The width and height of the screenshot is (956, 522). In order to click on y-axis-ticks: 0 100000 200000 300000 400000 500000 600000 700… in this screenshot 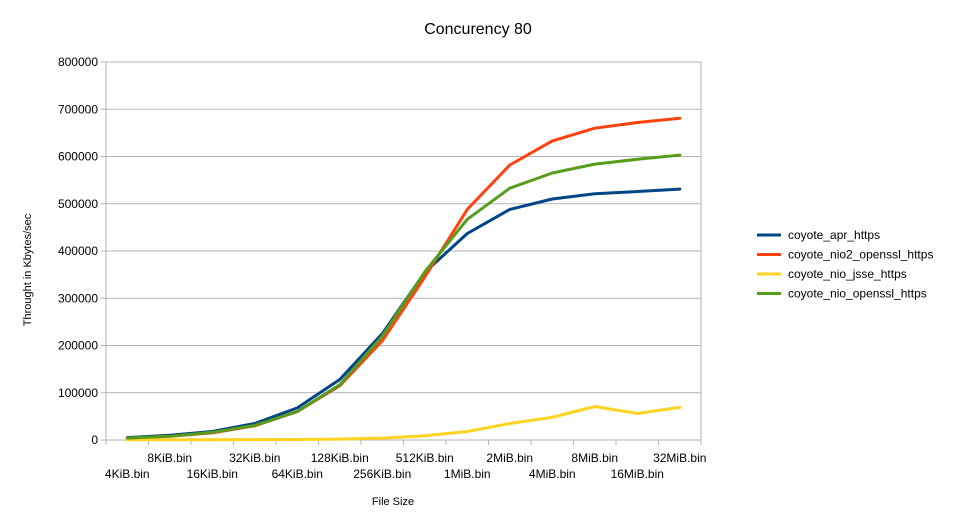, I will do `click(78, 251)`.